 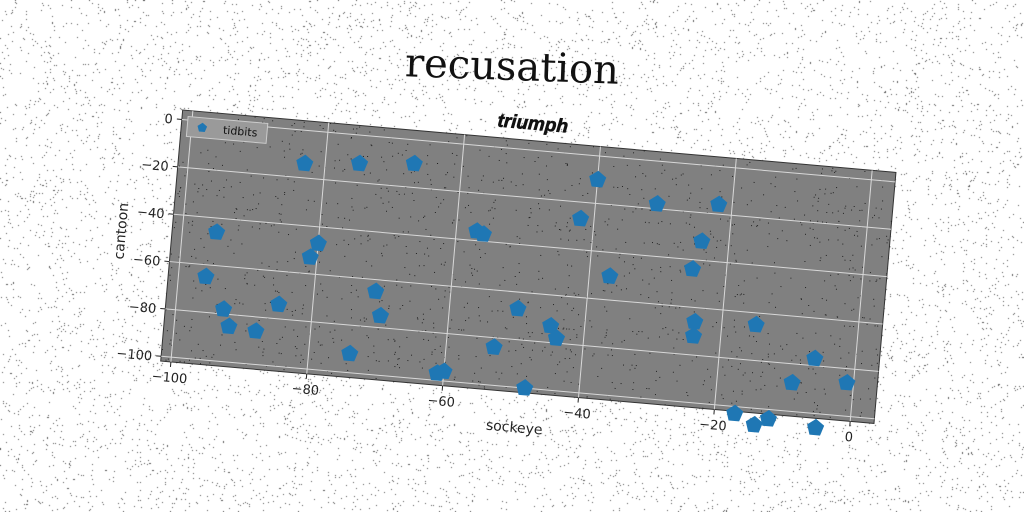 What do you see at coordinates (169, 120) in the screenshot?
I see `y-tick-label: 0` at bounding box center [169, 120].